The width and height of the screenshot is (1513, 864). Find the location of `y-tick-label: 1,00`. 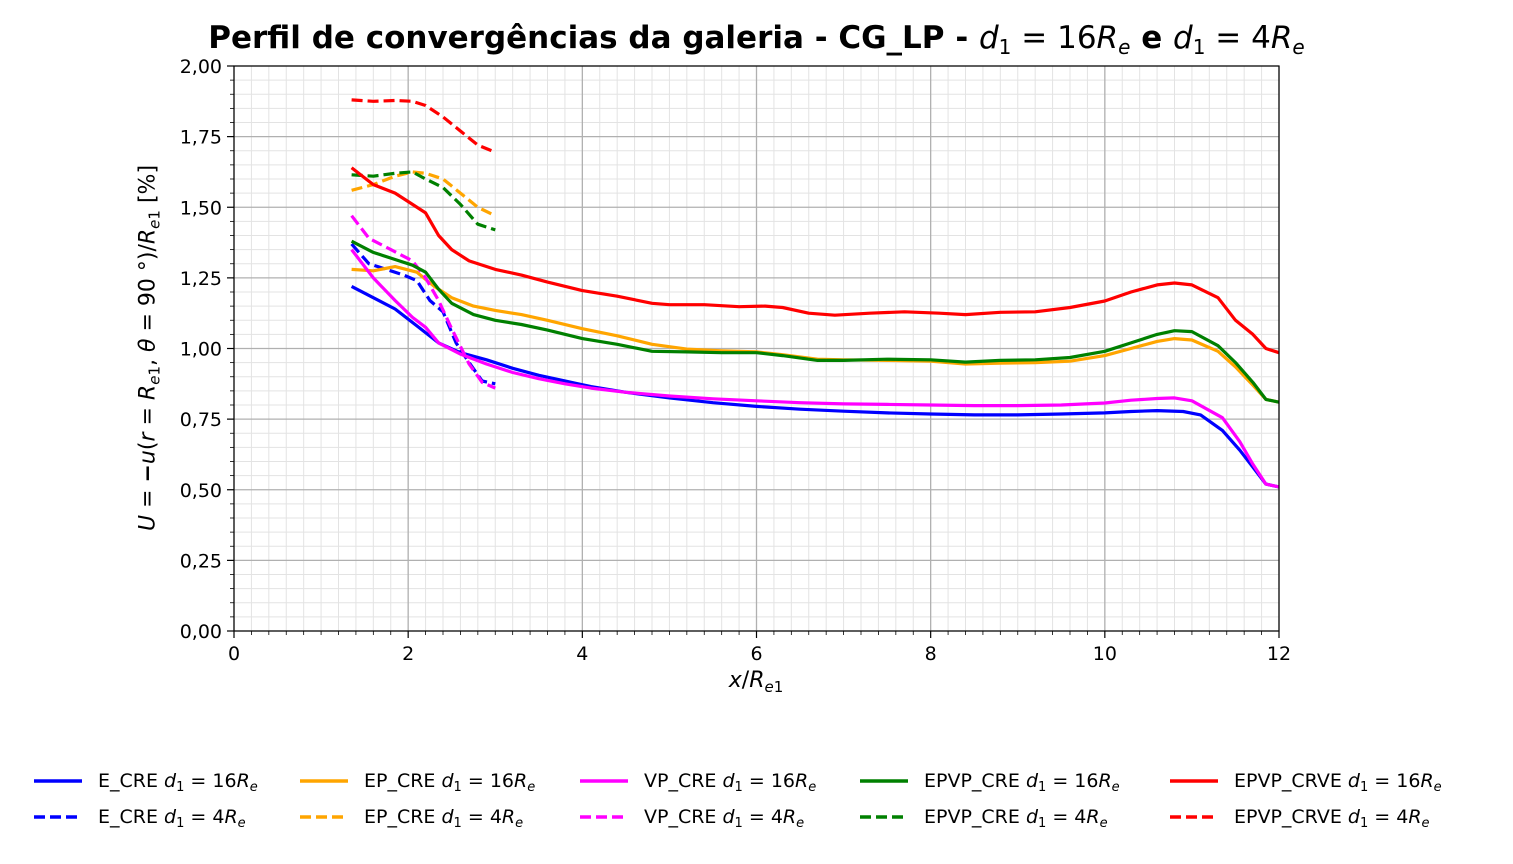

y-tick-label: 1,00 is located at coordinates (201, 350).